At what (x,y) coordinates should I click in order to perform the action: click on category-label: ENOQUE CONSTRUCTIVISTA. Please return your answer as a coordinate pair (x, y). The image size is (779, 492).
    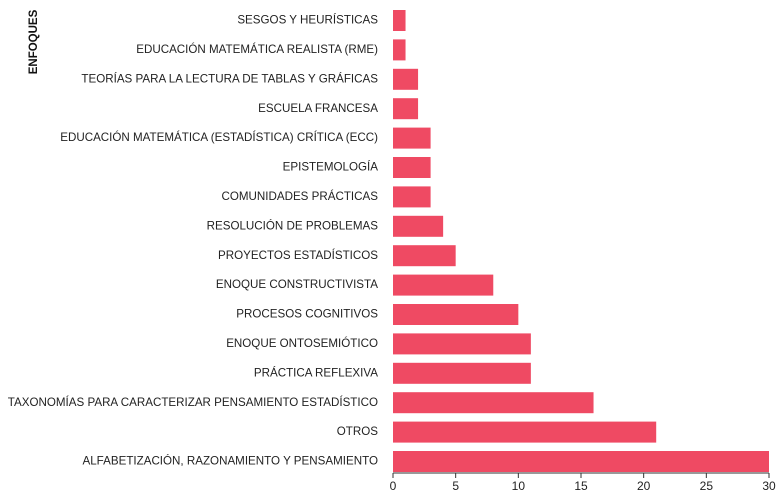
    Looking at the image, I should click on (297, 284).